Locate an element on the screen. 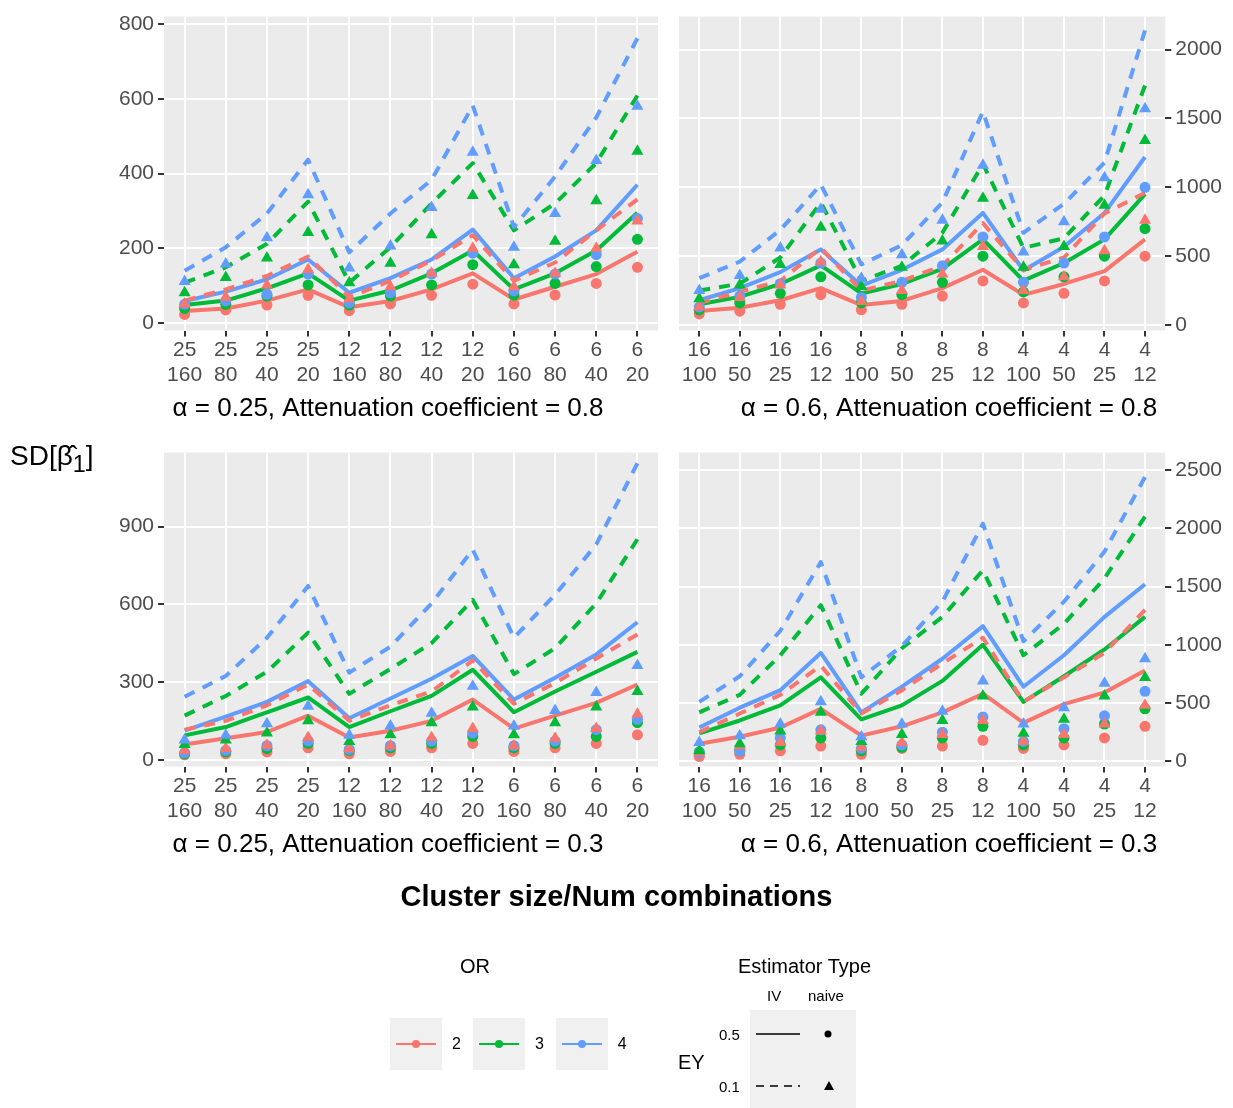 The width and height of the screenshot is (1233, 1108). x-axis-title: Cluster size/Num combinations is located at coordinates (616, 896).